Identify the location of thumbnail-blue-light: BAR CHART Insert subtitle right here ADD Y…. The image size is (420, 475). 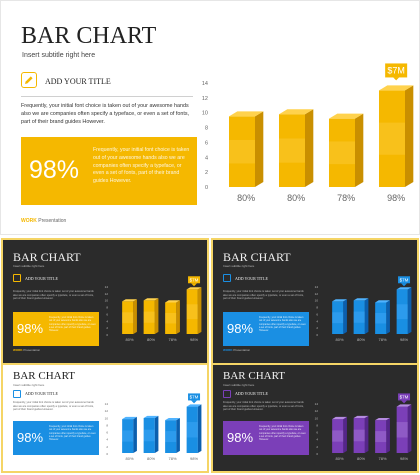
(105, 418).